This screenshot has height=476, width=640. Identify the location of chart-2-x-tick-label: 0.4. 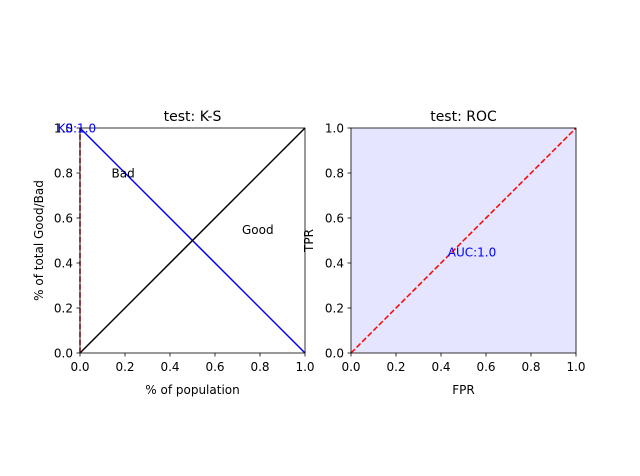
(440, 367).